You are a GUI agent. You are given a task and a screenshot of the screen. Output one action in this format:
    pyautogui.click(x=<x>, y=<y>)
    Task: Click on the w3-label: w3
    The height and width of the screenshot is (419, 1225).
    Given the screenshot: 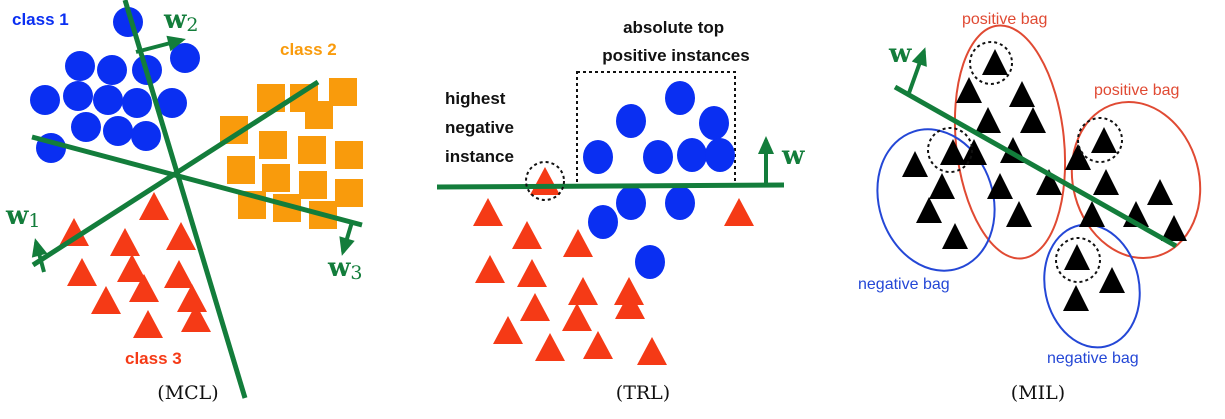 What is the action you would take?
    pyautogui.click(x=344, y=268)
    